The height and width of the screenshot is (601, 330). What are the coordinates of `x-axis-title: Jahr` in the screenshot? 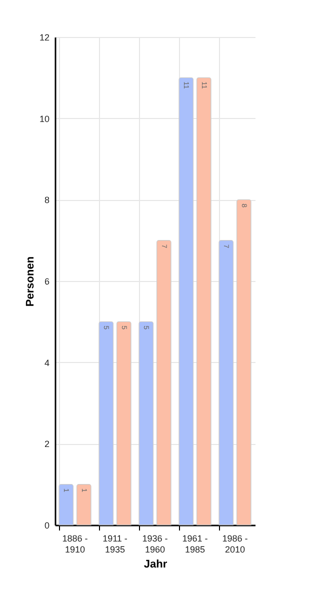 It's located at (156, 564).